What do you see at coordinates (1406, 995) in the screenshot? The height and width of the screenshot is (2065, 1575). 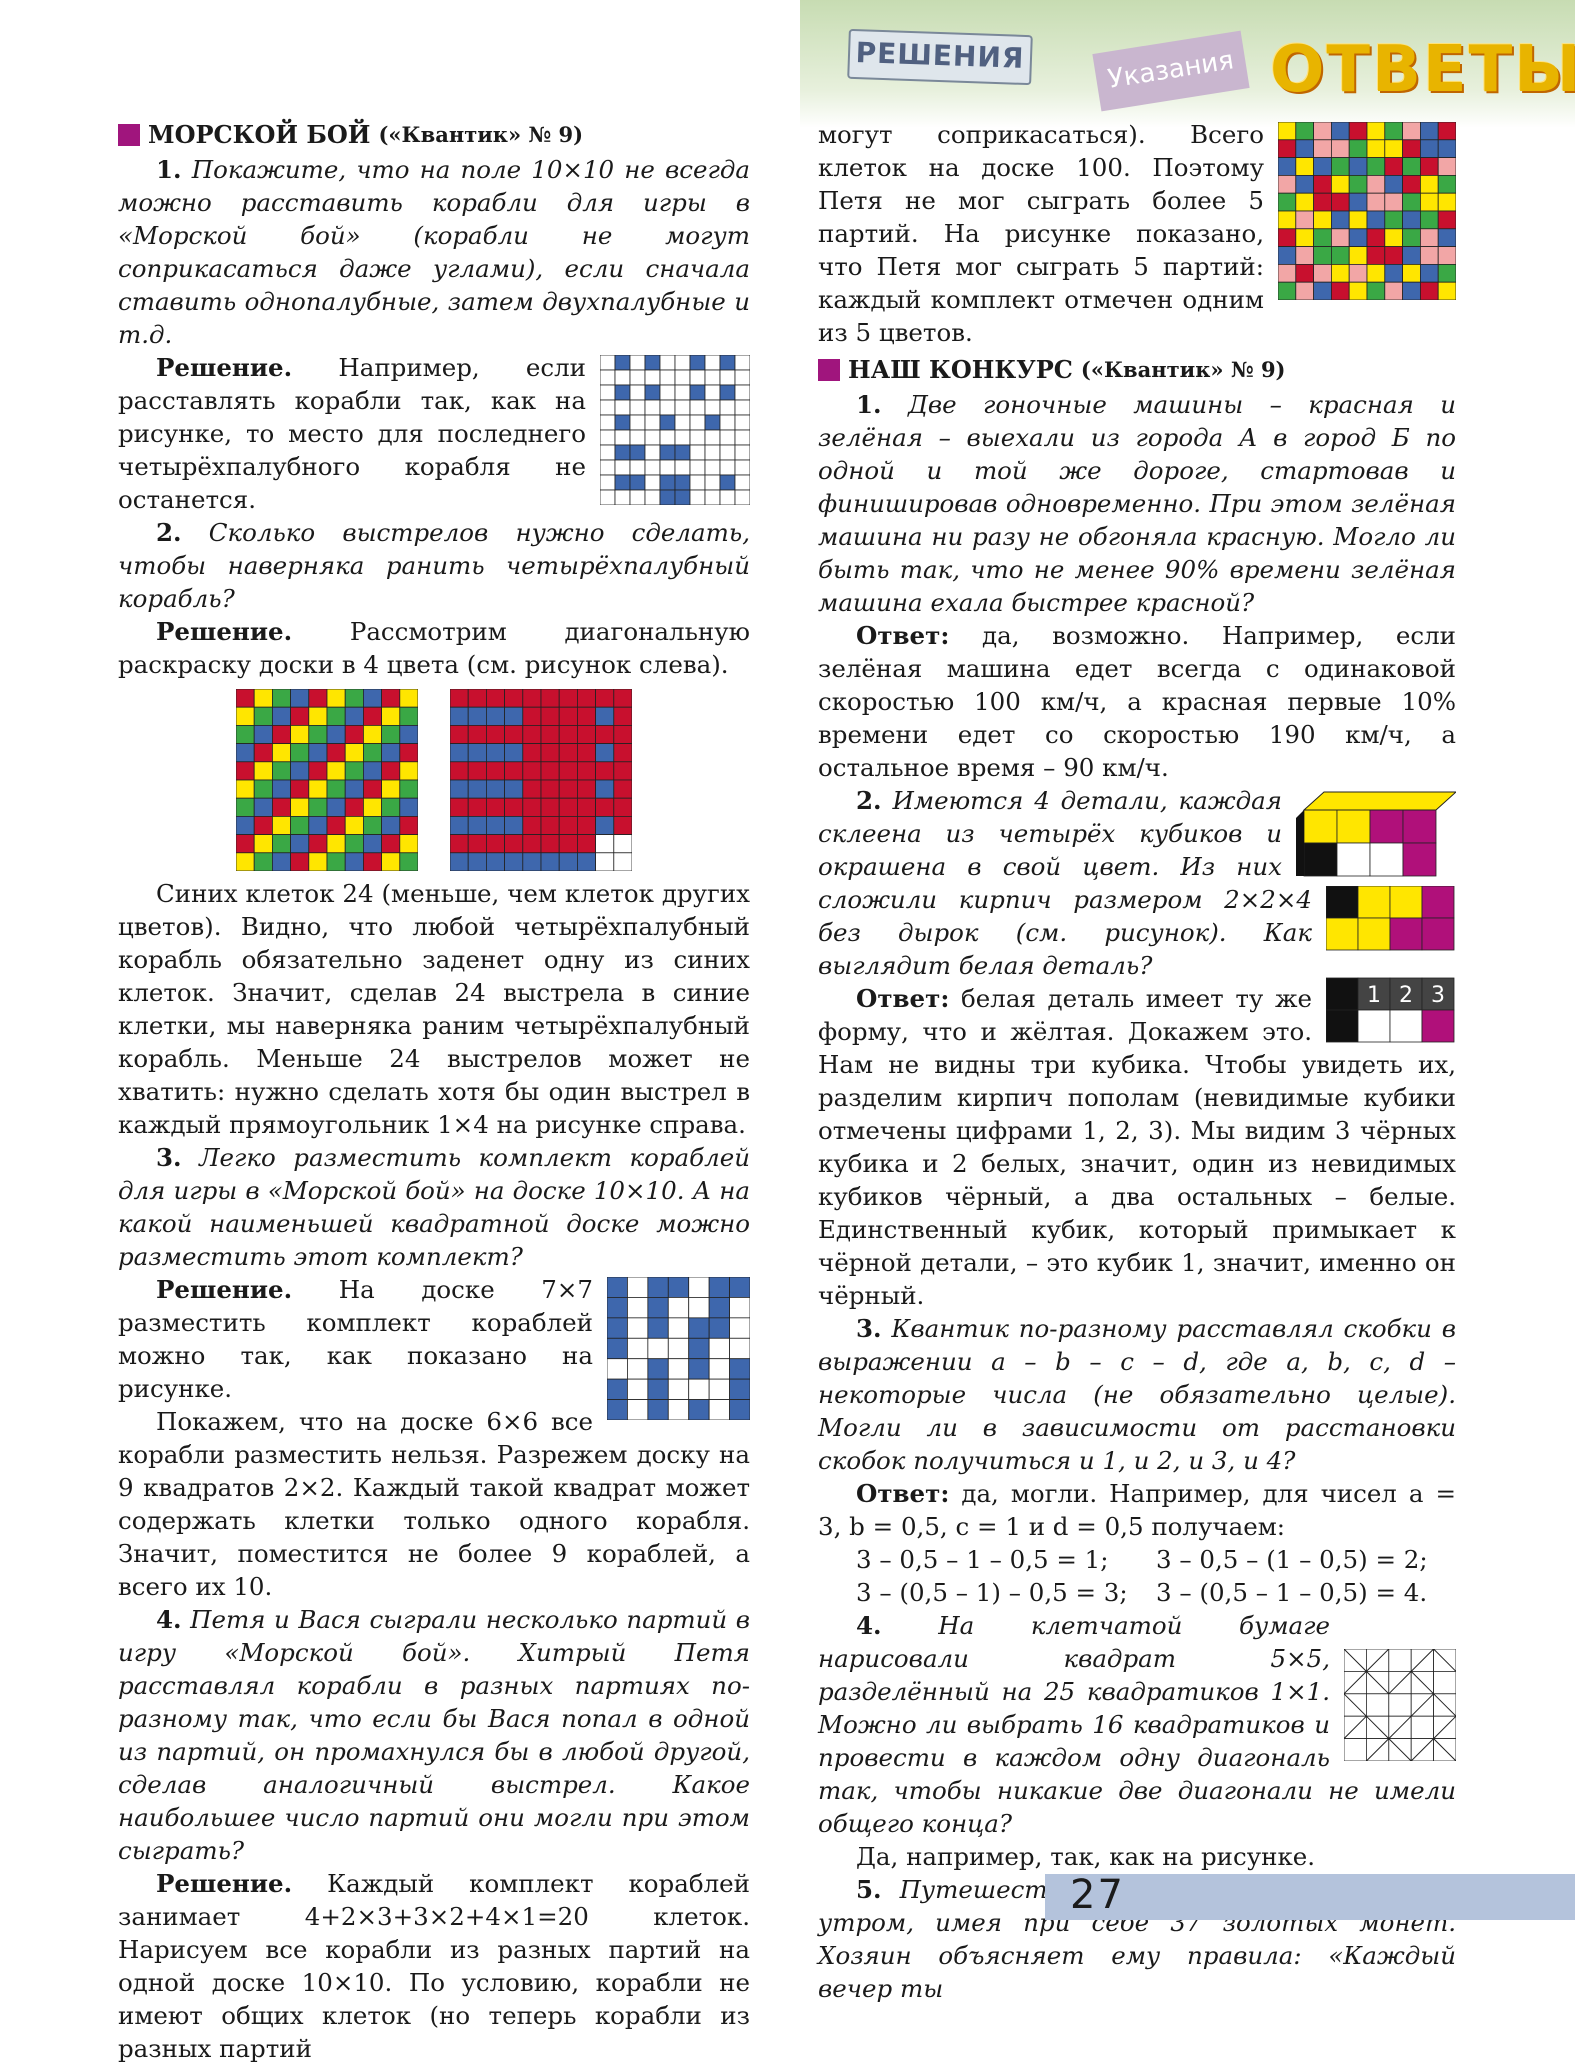 I see `hidden-cube-label: 2` at bounding box center [1406, 995].